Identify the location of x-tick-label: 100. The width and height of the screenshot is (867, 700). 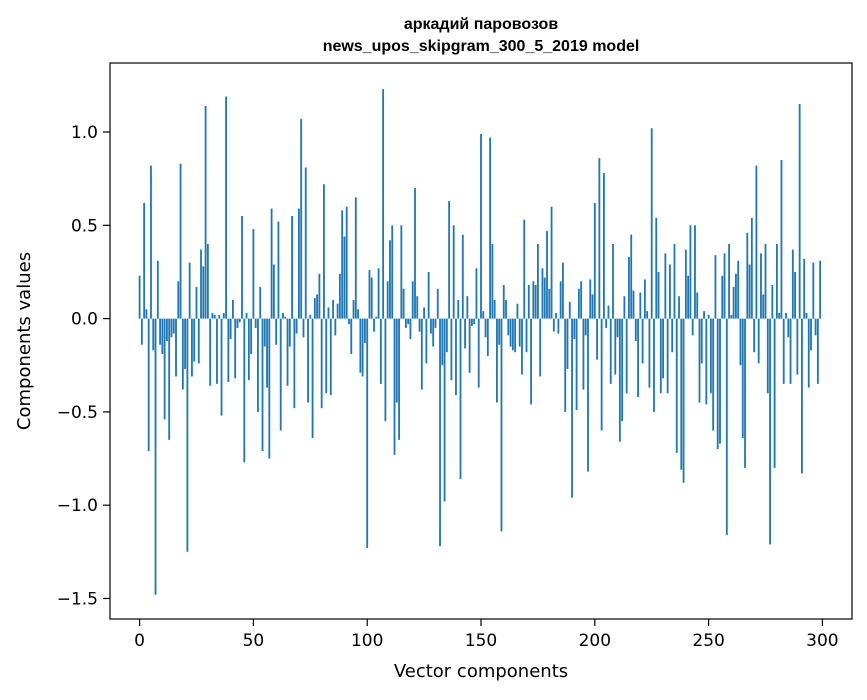
(367, 641).